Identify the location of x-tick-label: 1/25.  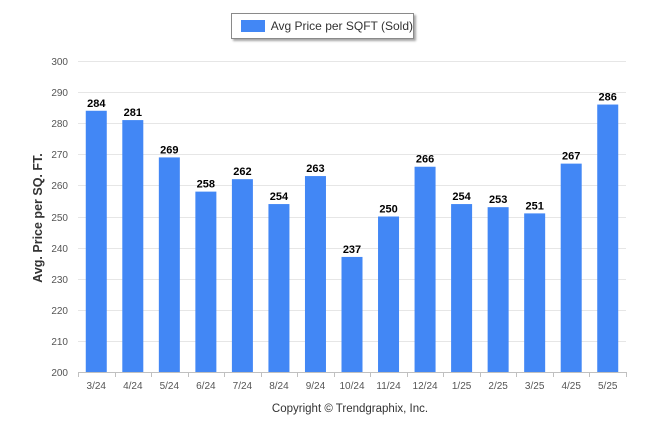
(462, 386).